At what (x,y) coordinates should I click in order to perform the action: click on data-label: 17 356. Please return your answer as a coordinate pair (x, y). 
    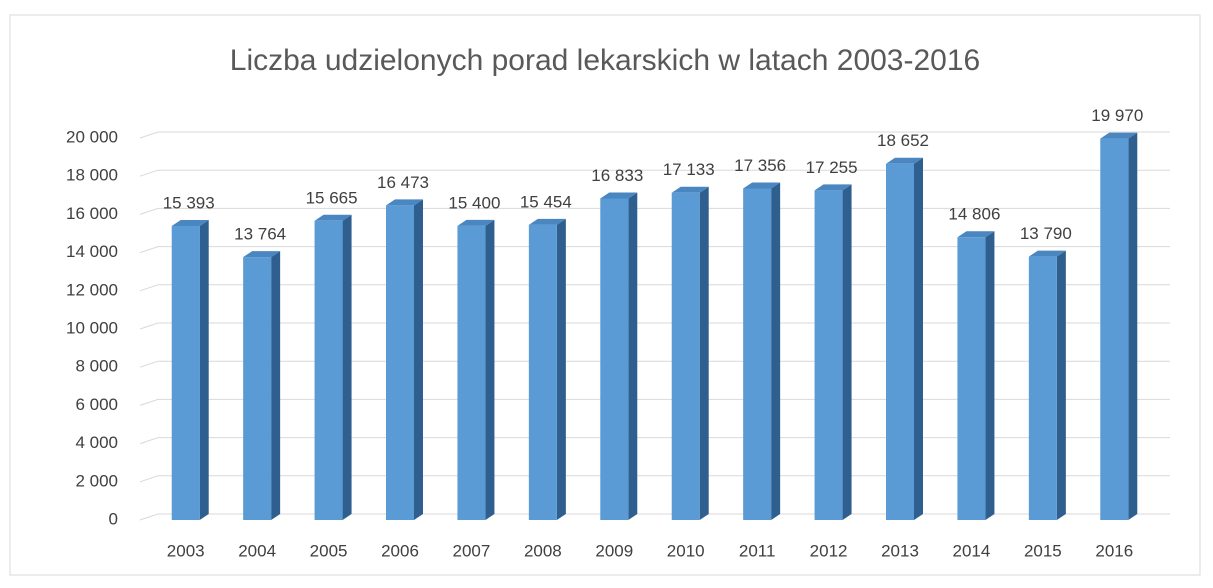
    Looking at the image, I should click on (760, 165).